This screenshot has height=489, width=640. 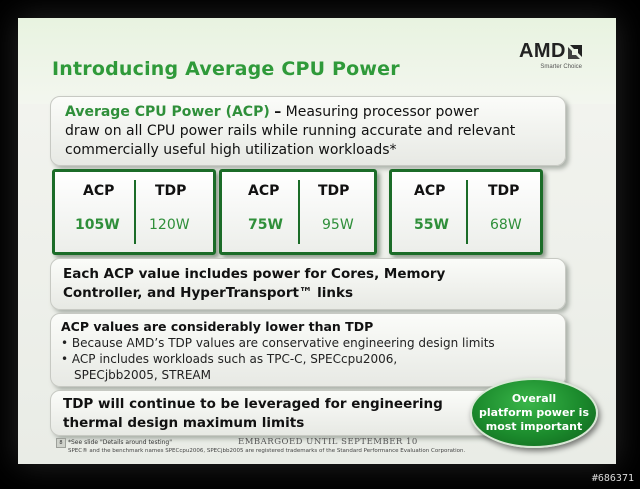 I want to click on badge-line3: most important, so click(x=534, y=426).